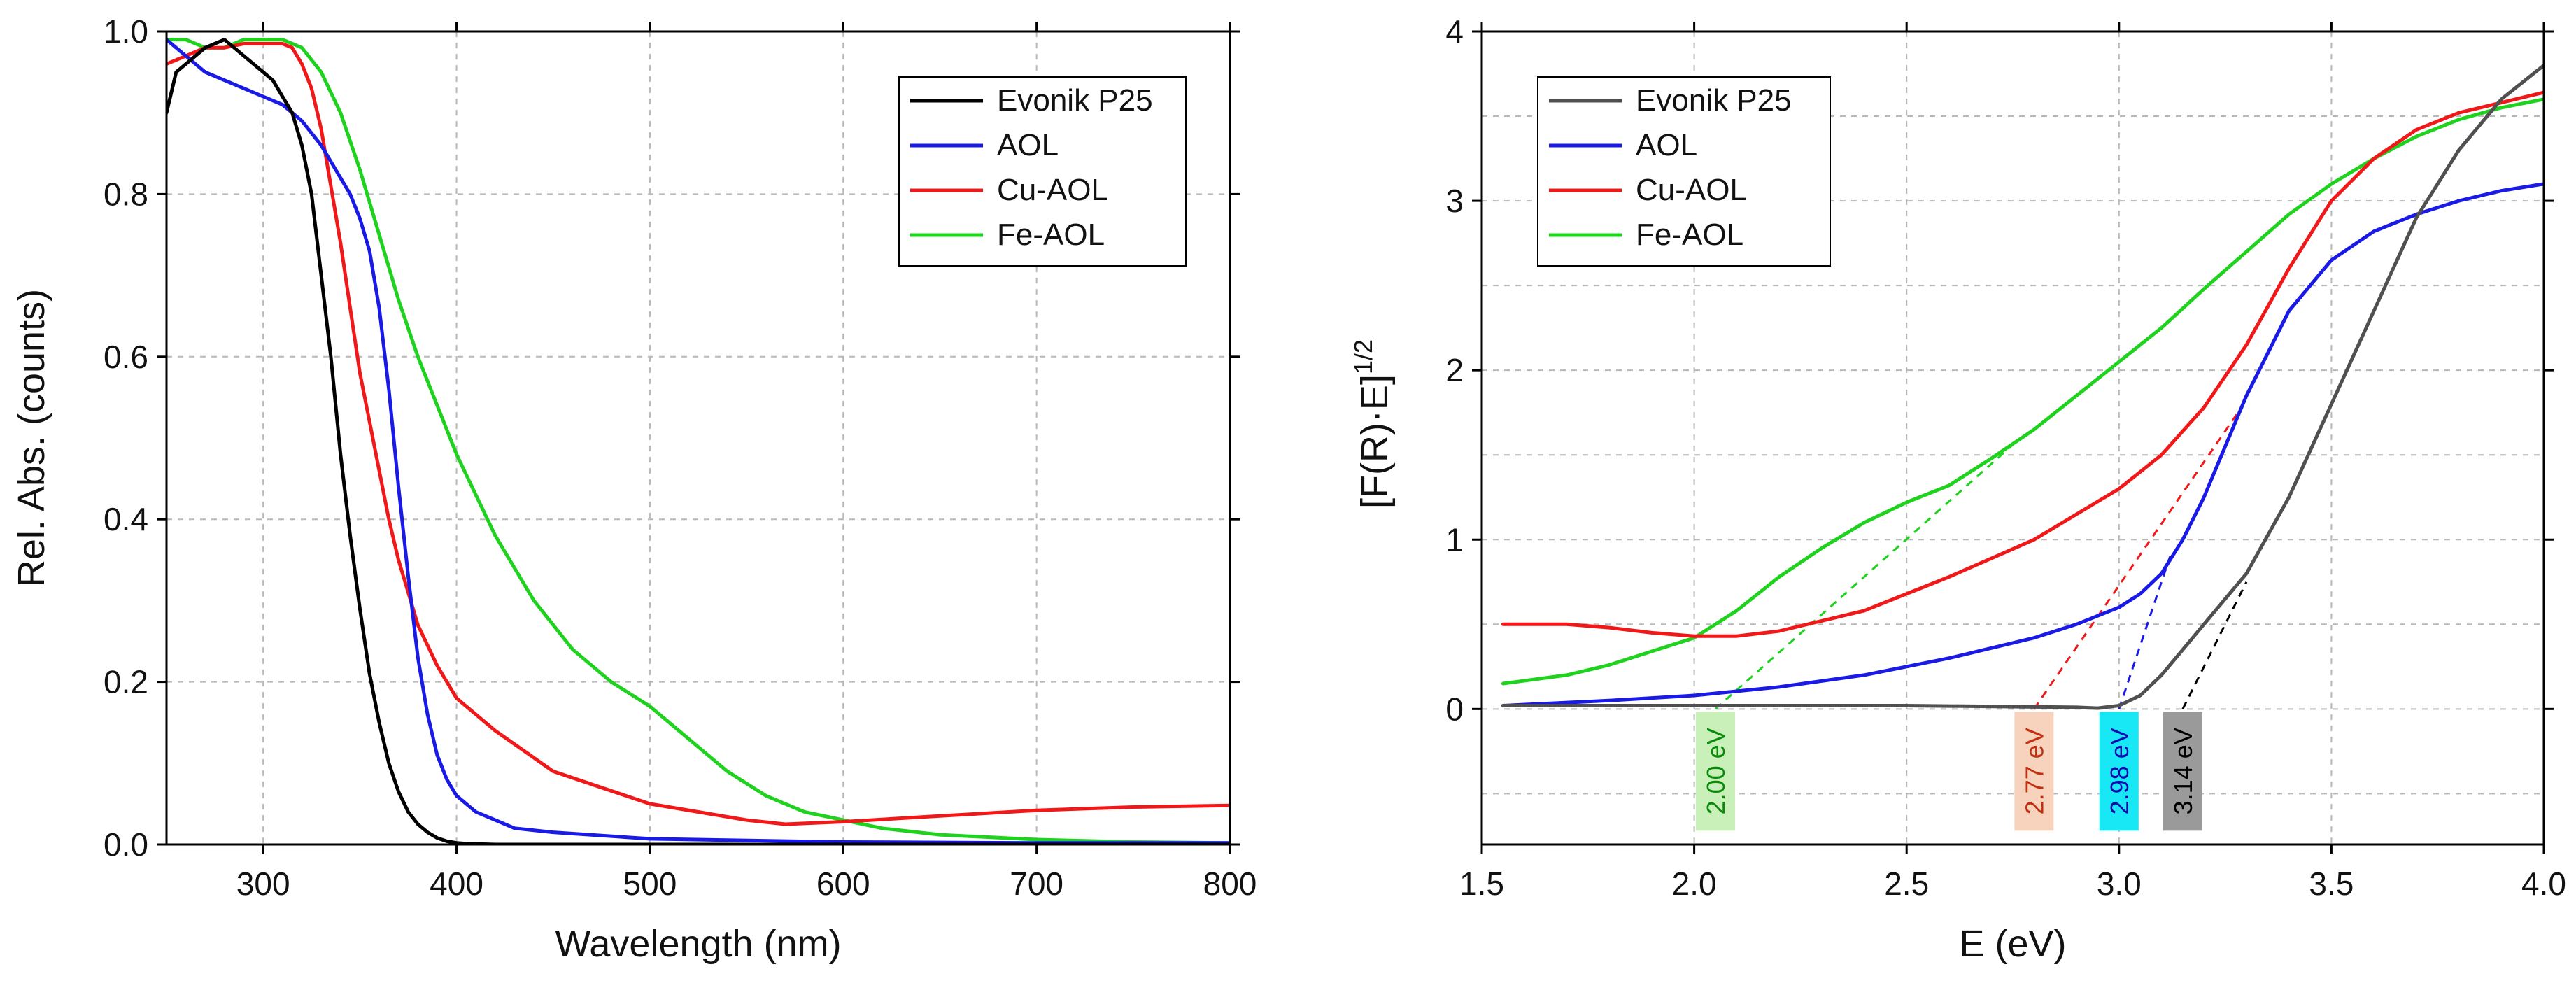 This screenshot has width=2576, height=990. What do you see at coordinates (1694, 883) in the screenshot?
I see `x-tick-label: 2.0` at bounding box center [1694, 883].